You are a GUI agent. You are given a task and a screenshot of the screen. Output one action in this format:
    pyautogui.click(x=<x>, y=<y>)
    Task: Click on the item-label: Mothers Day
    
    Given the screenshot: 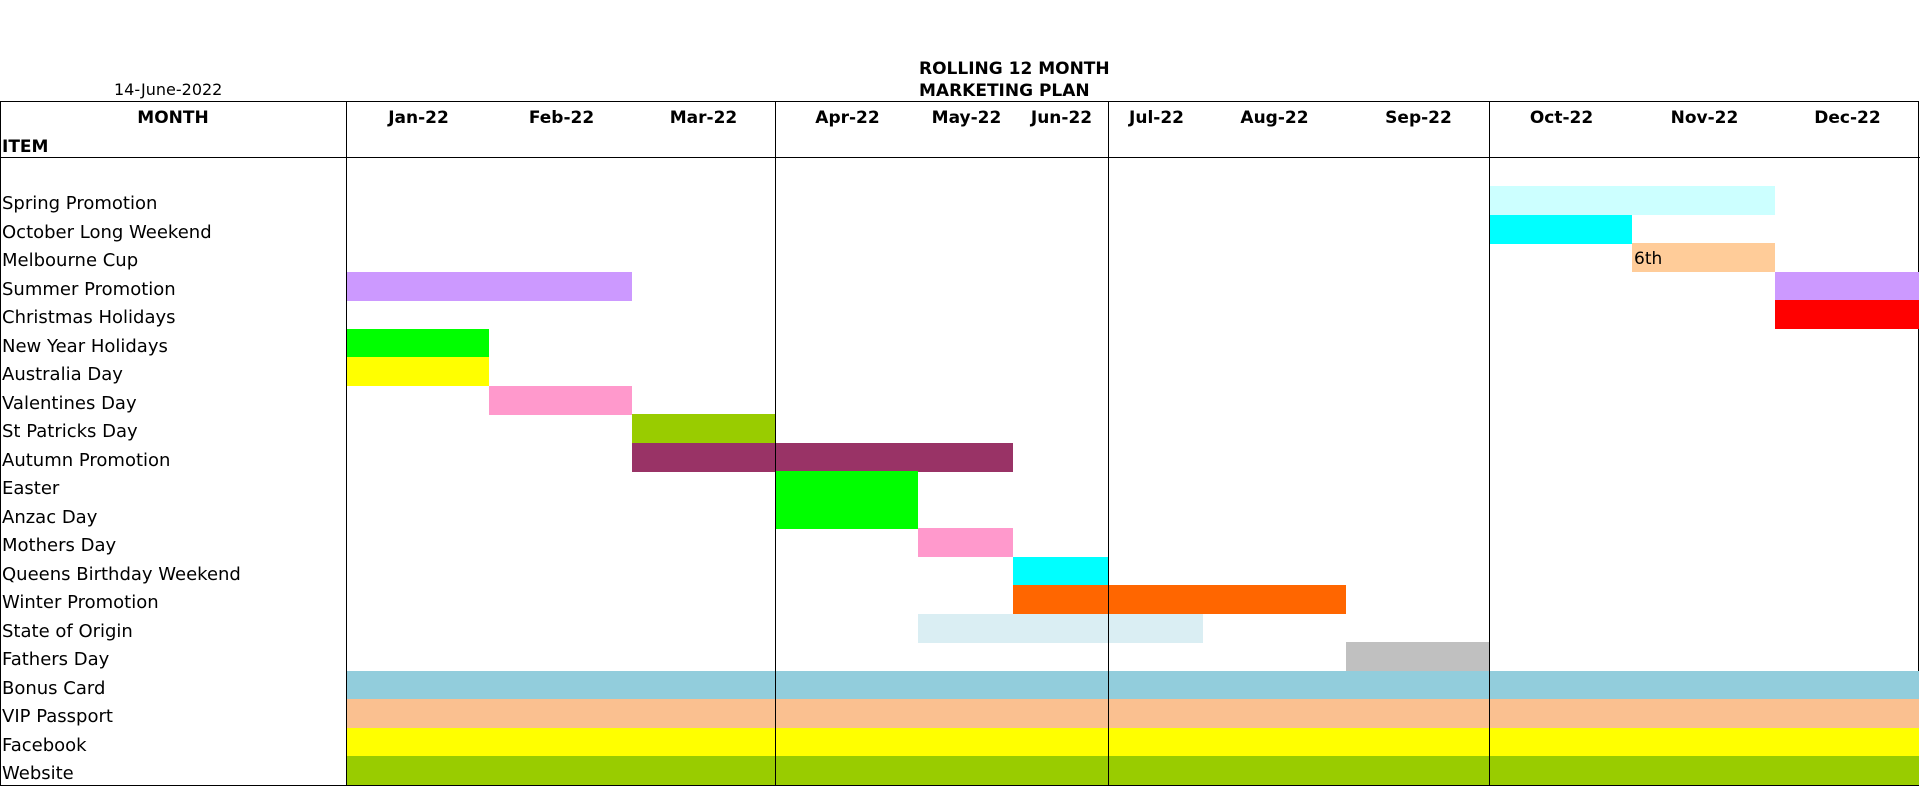 What is the action you would take?
    pyautogui.click(x=59, y=545)
    